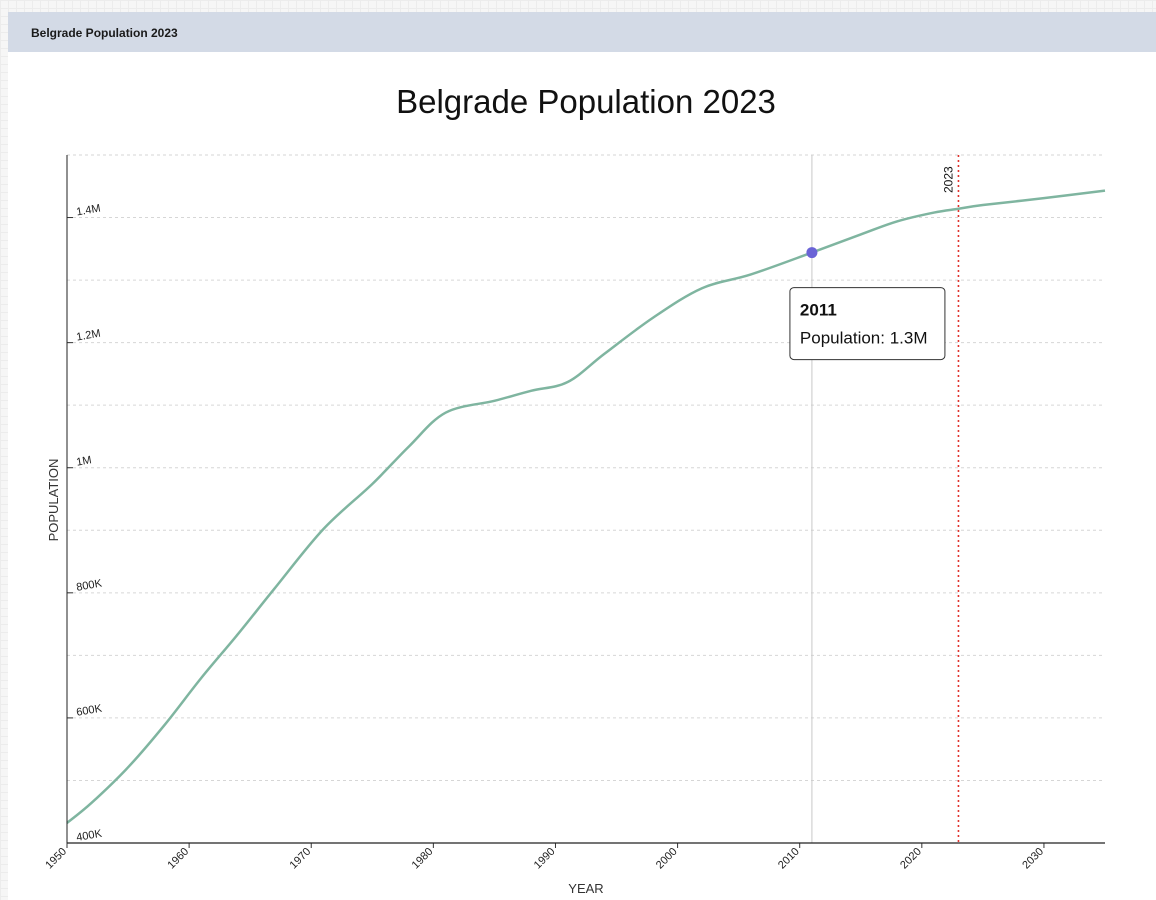 The width and height of the screenshot is (1156, 900). Describe the element at coordinates (582, 32) in the screenshot. I see `header-bar: Belgrade Population 2023` at that location.